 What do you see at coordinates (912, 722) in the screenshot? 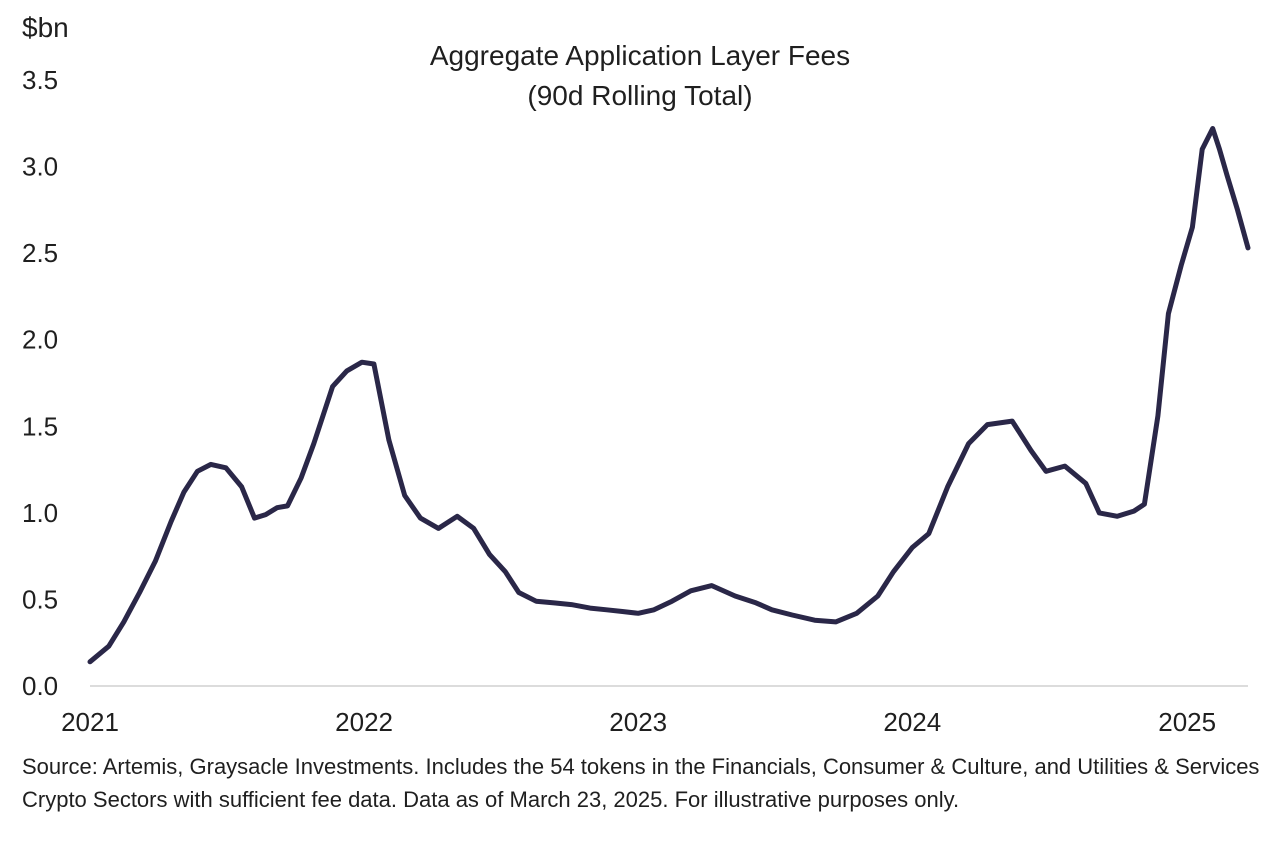
I see `x-tick-label: 2024` at bounding box center [912, 722].